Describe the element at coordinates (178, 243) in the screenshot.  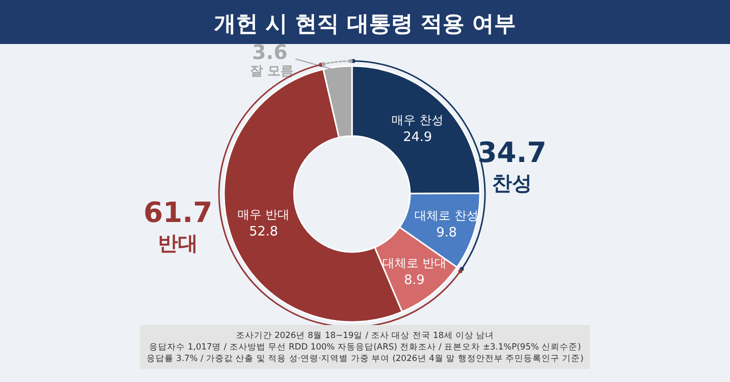
I see `text: 반대` at that location.